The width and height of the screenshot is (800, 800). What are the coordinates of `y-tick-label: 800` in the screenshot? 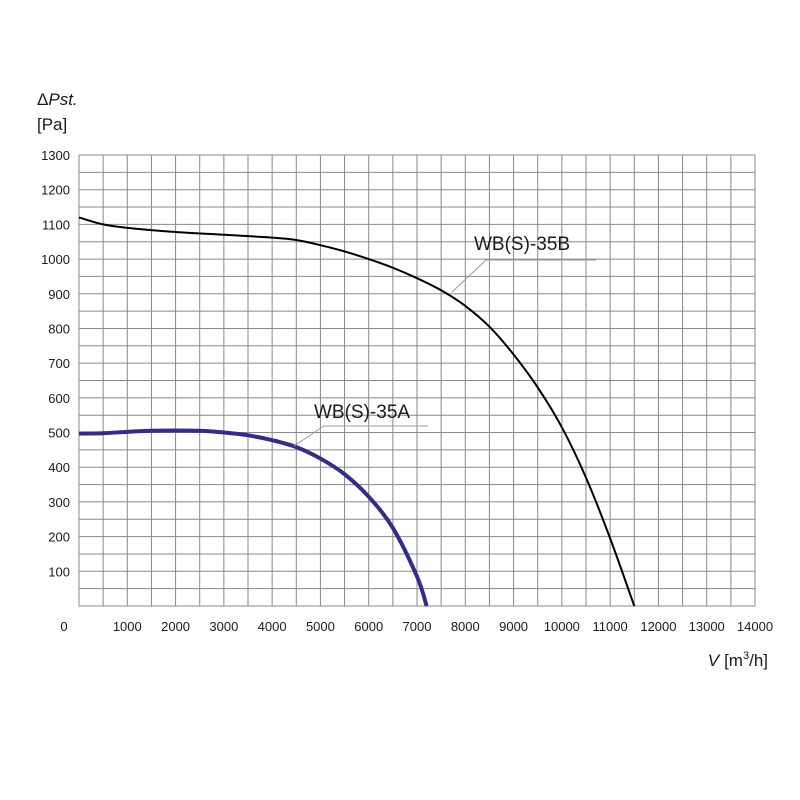 It's located at (59, 328).